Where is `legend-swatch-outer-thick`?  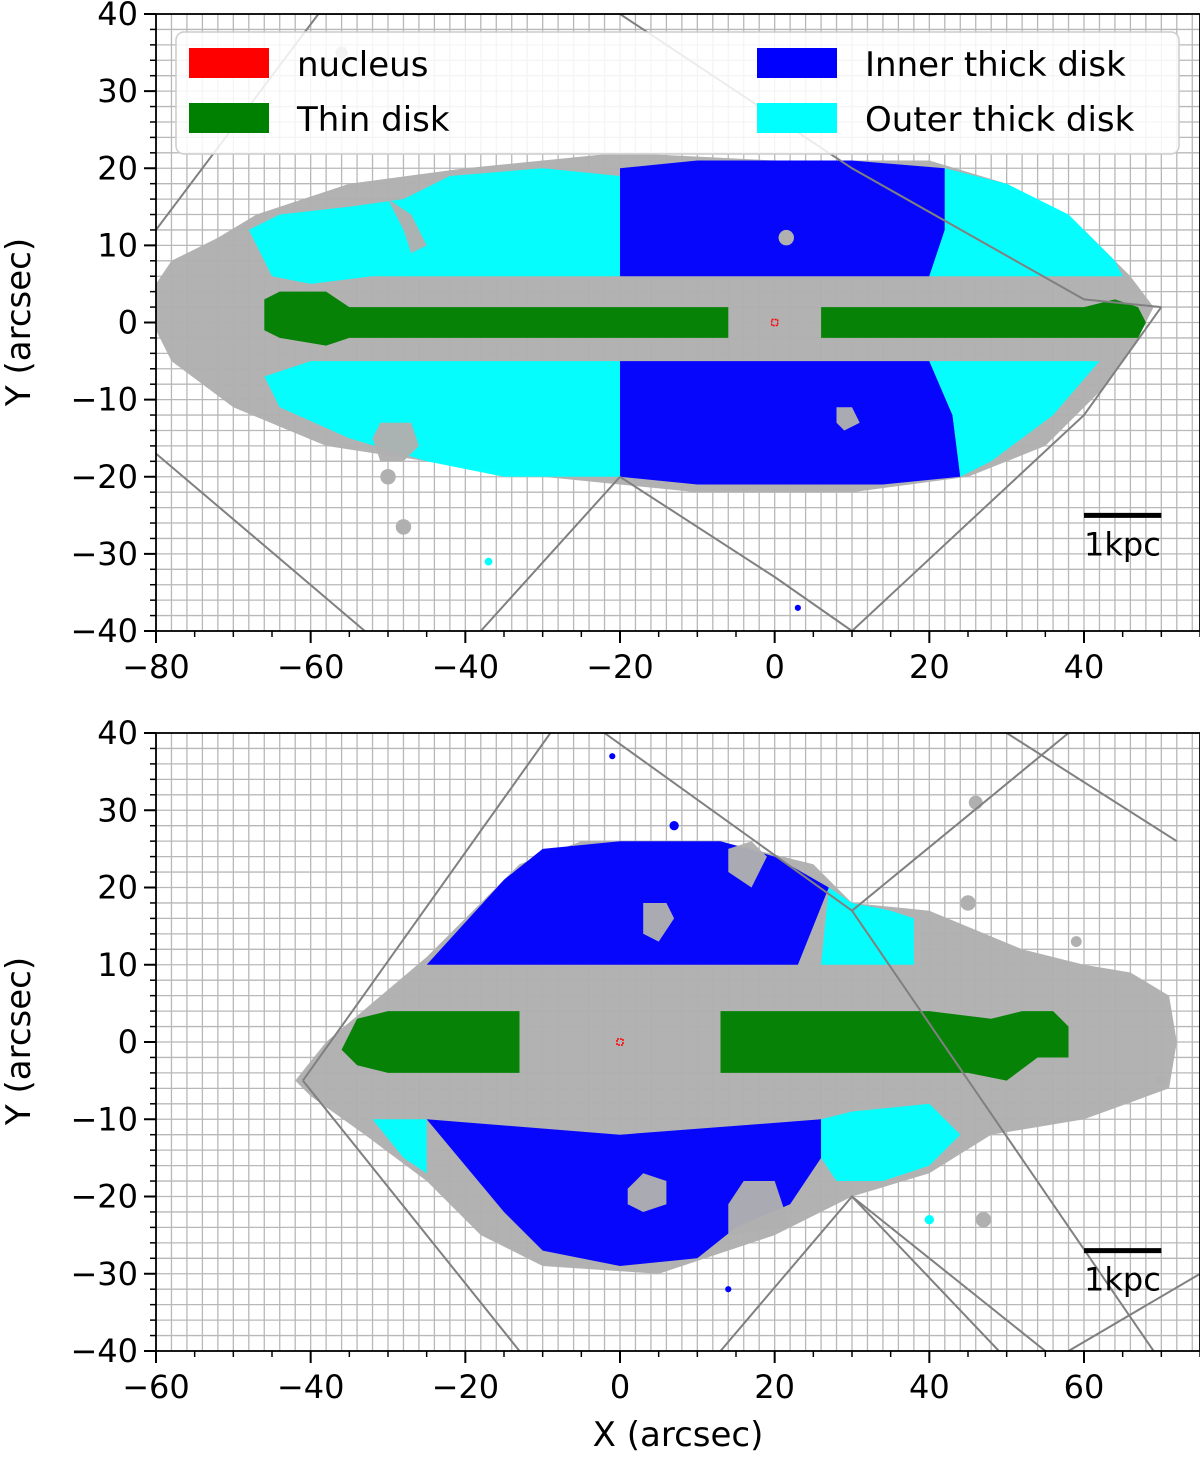
legend-swatch-outer-thick is located at coordinates (797, 118).